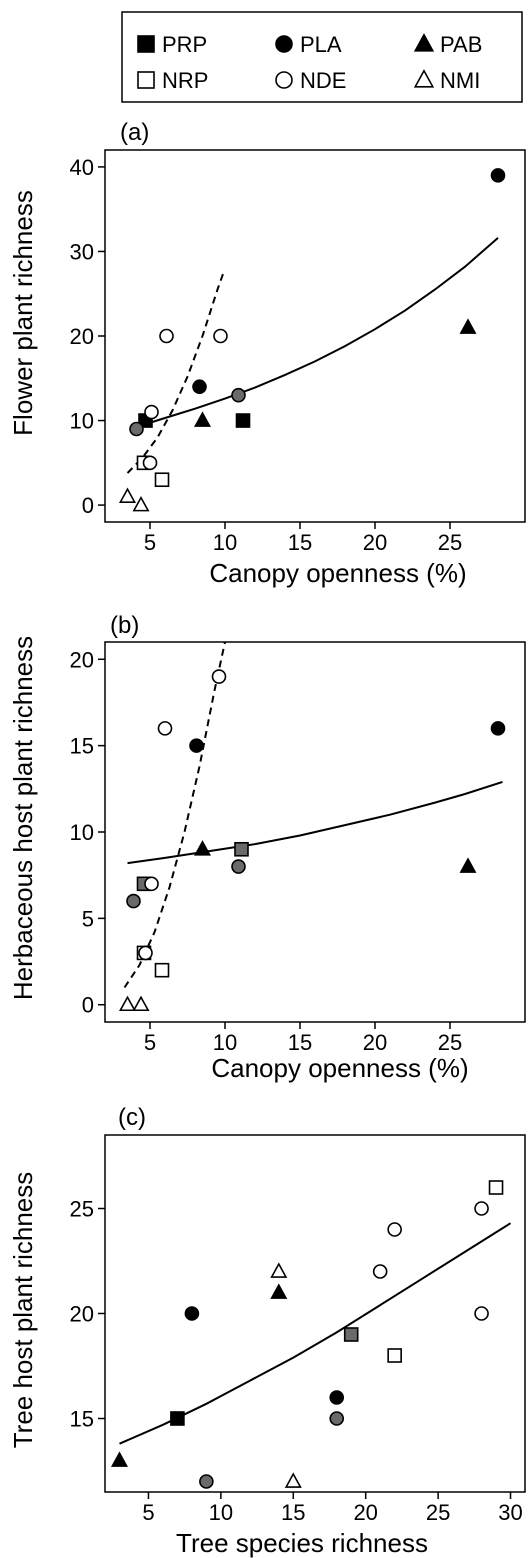  I want to click on legend-label-nde: NDE, so click(323, 80).